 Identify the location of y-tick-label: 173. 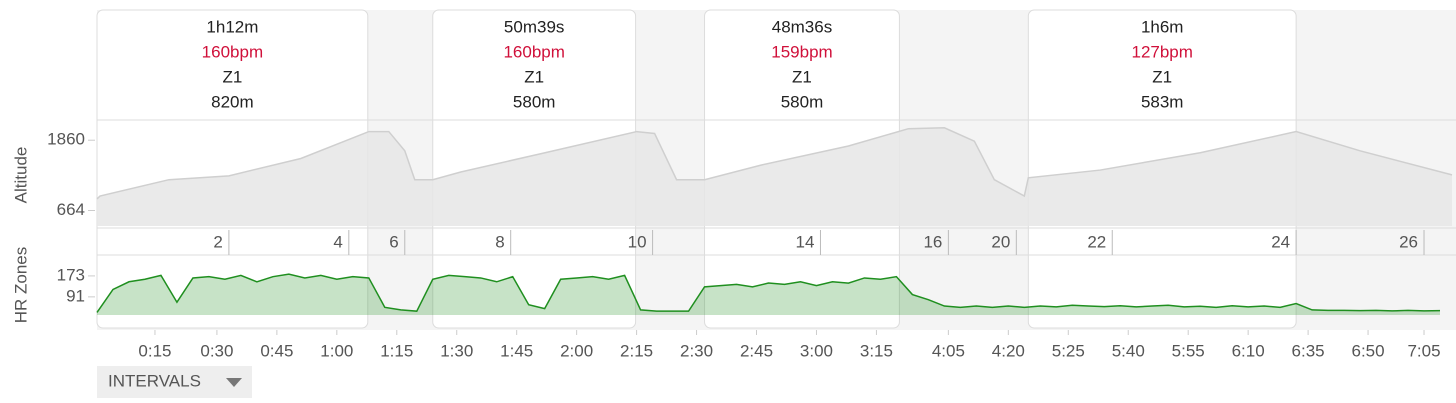
(71, 274).